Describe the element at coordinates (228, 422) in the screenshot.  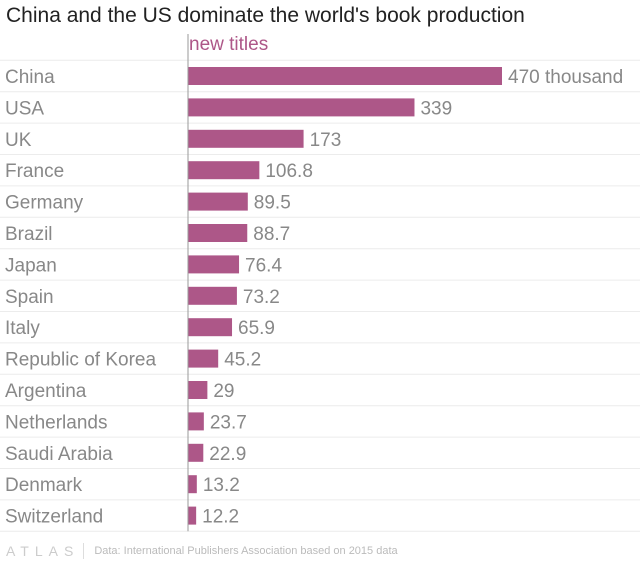
I see `value-label: 23.7` at that location.